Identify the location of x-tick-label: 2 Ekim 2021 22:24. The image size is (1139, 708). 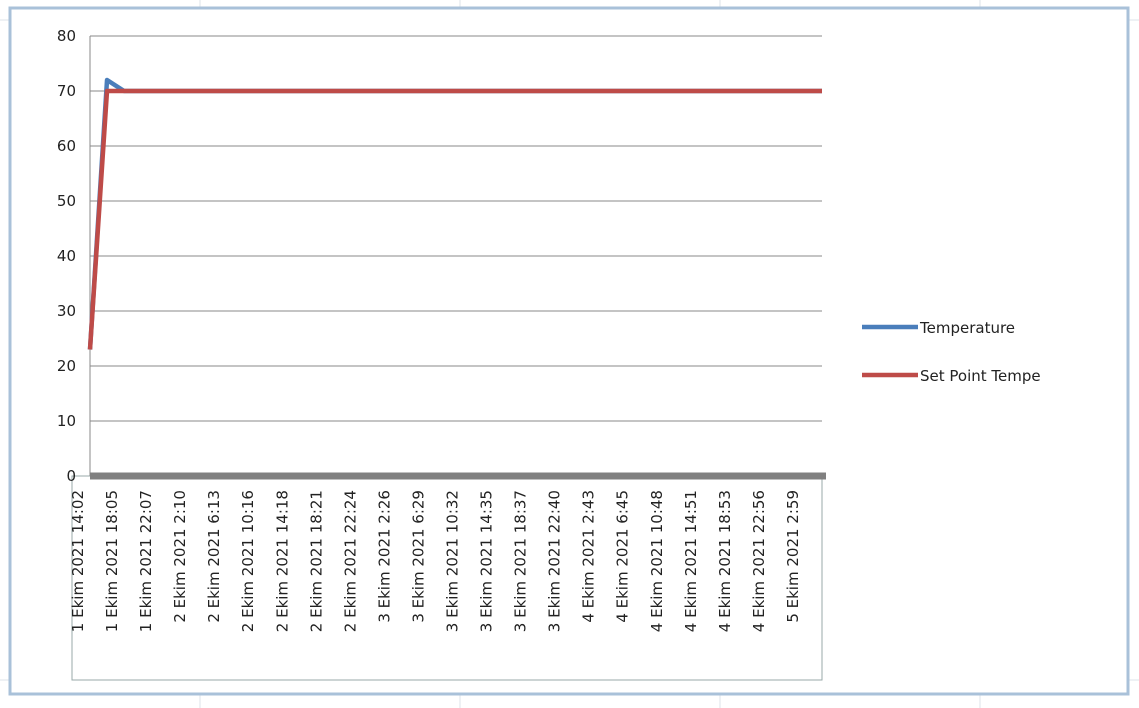
(350, 561).